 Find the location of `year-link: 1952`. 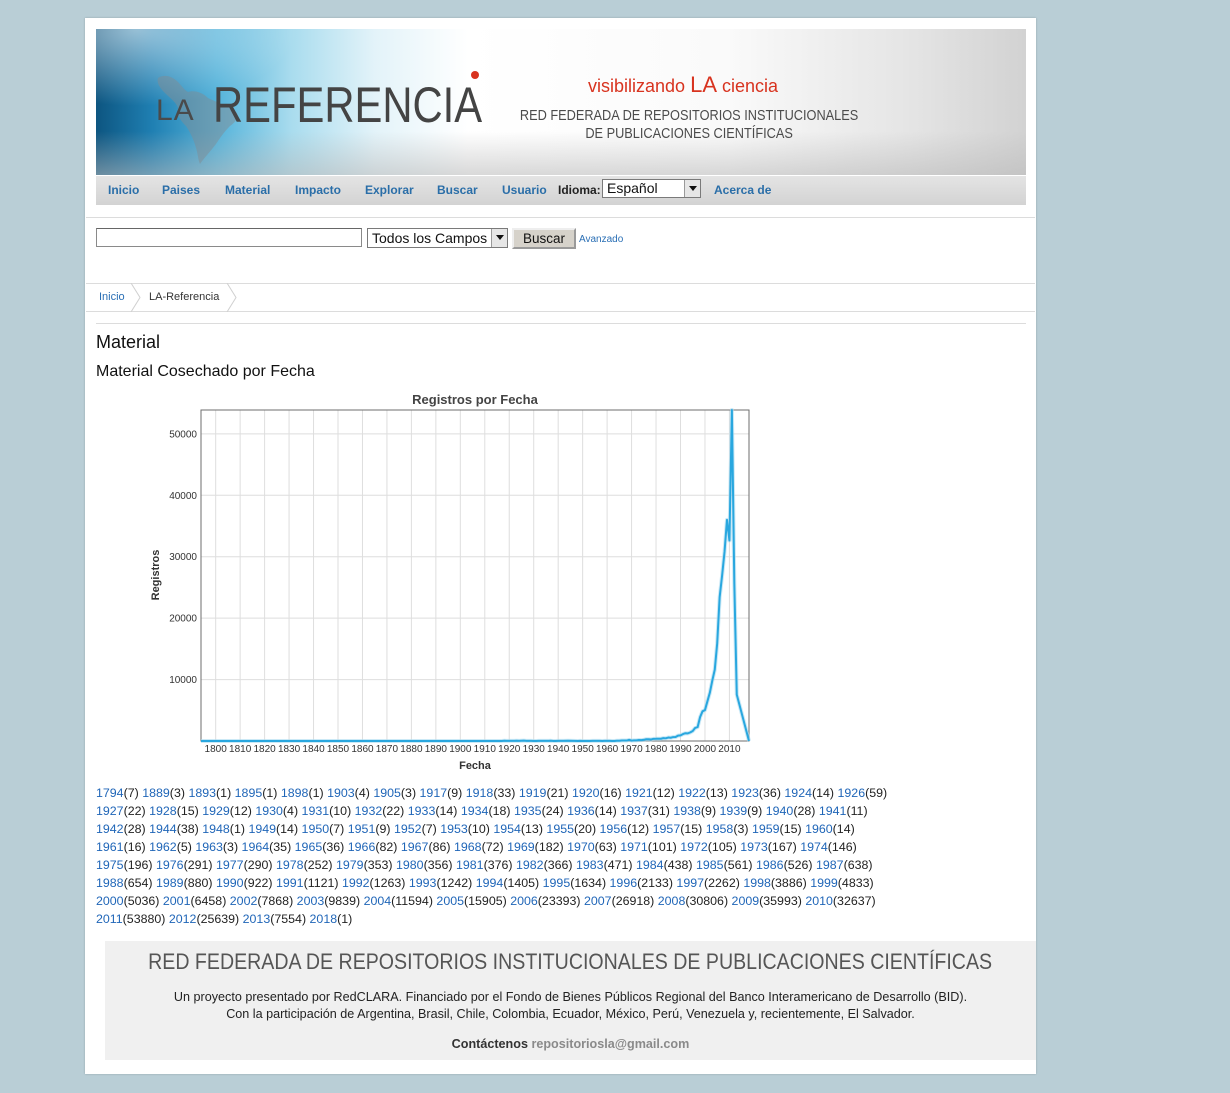

year-link: 1952 is located at coordinates (407, 829).